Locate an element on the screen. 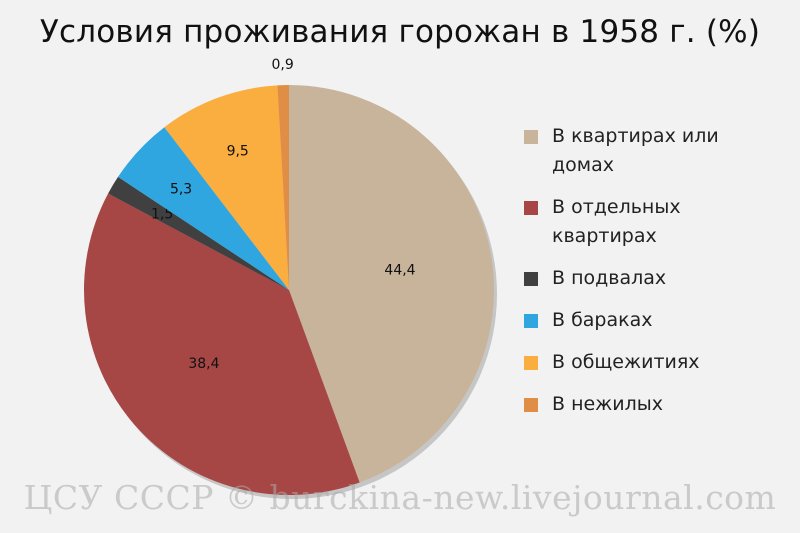 The image size is (800, 533). legend-item: В подвалах is located at coordinates (654, 278).